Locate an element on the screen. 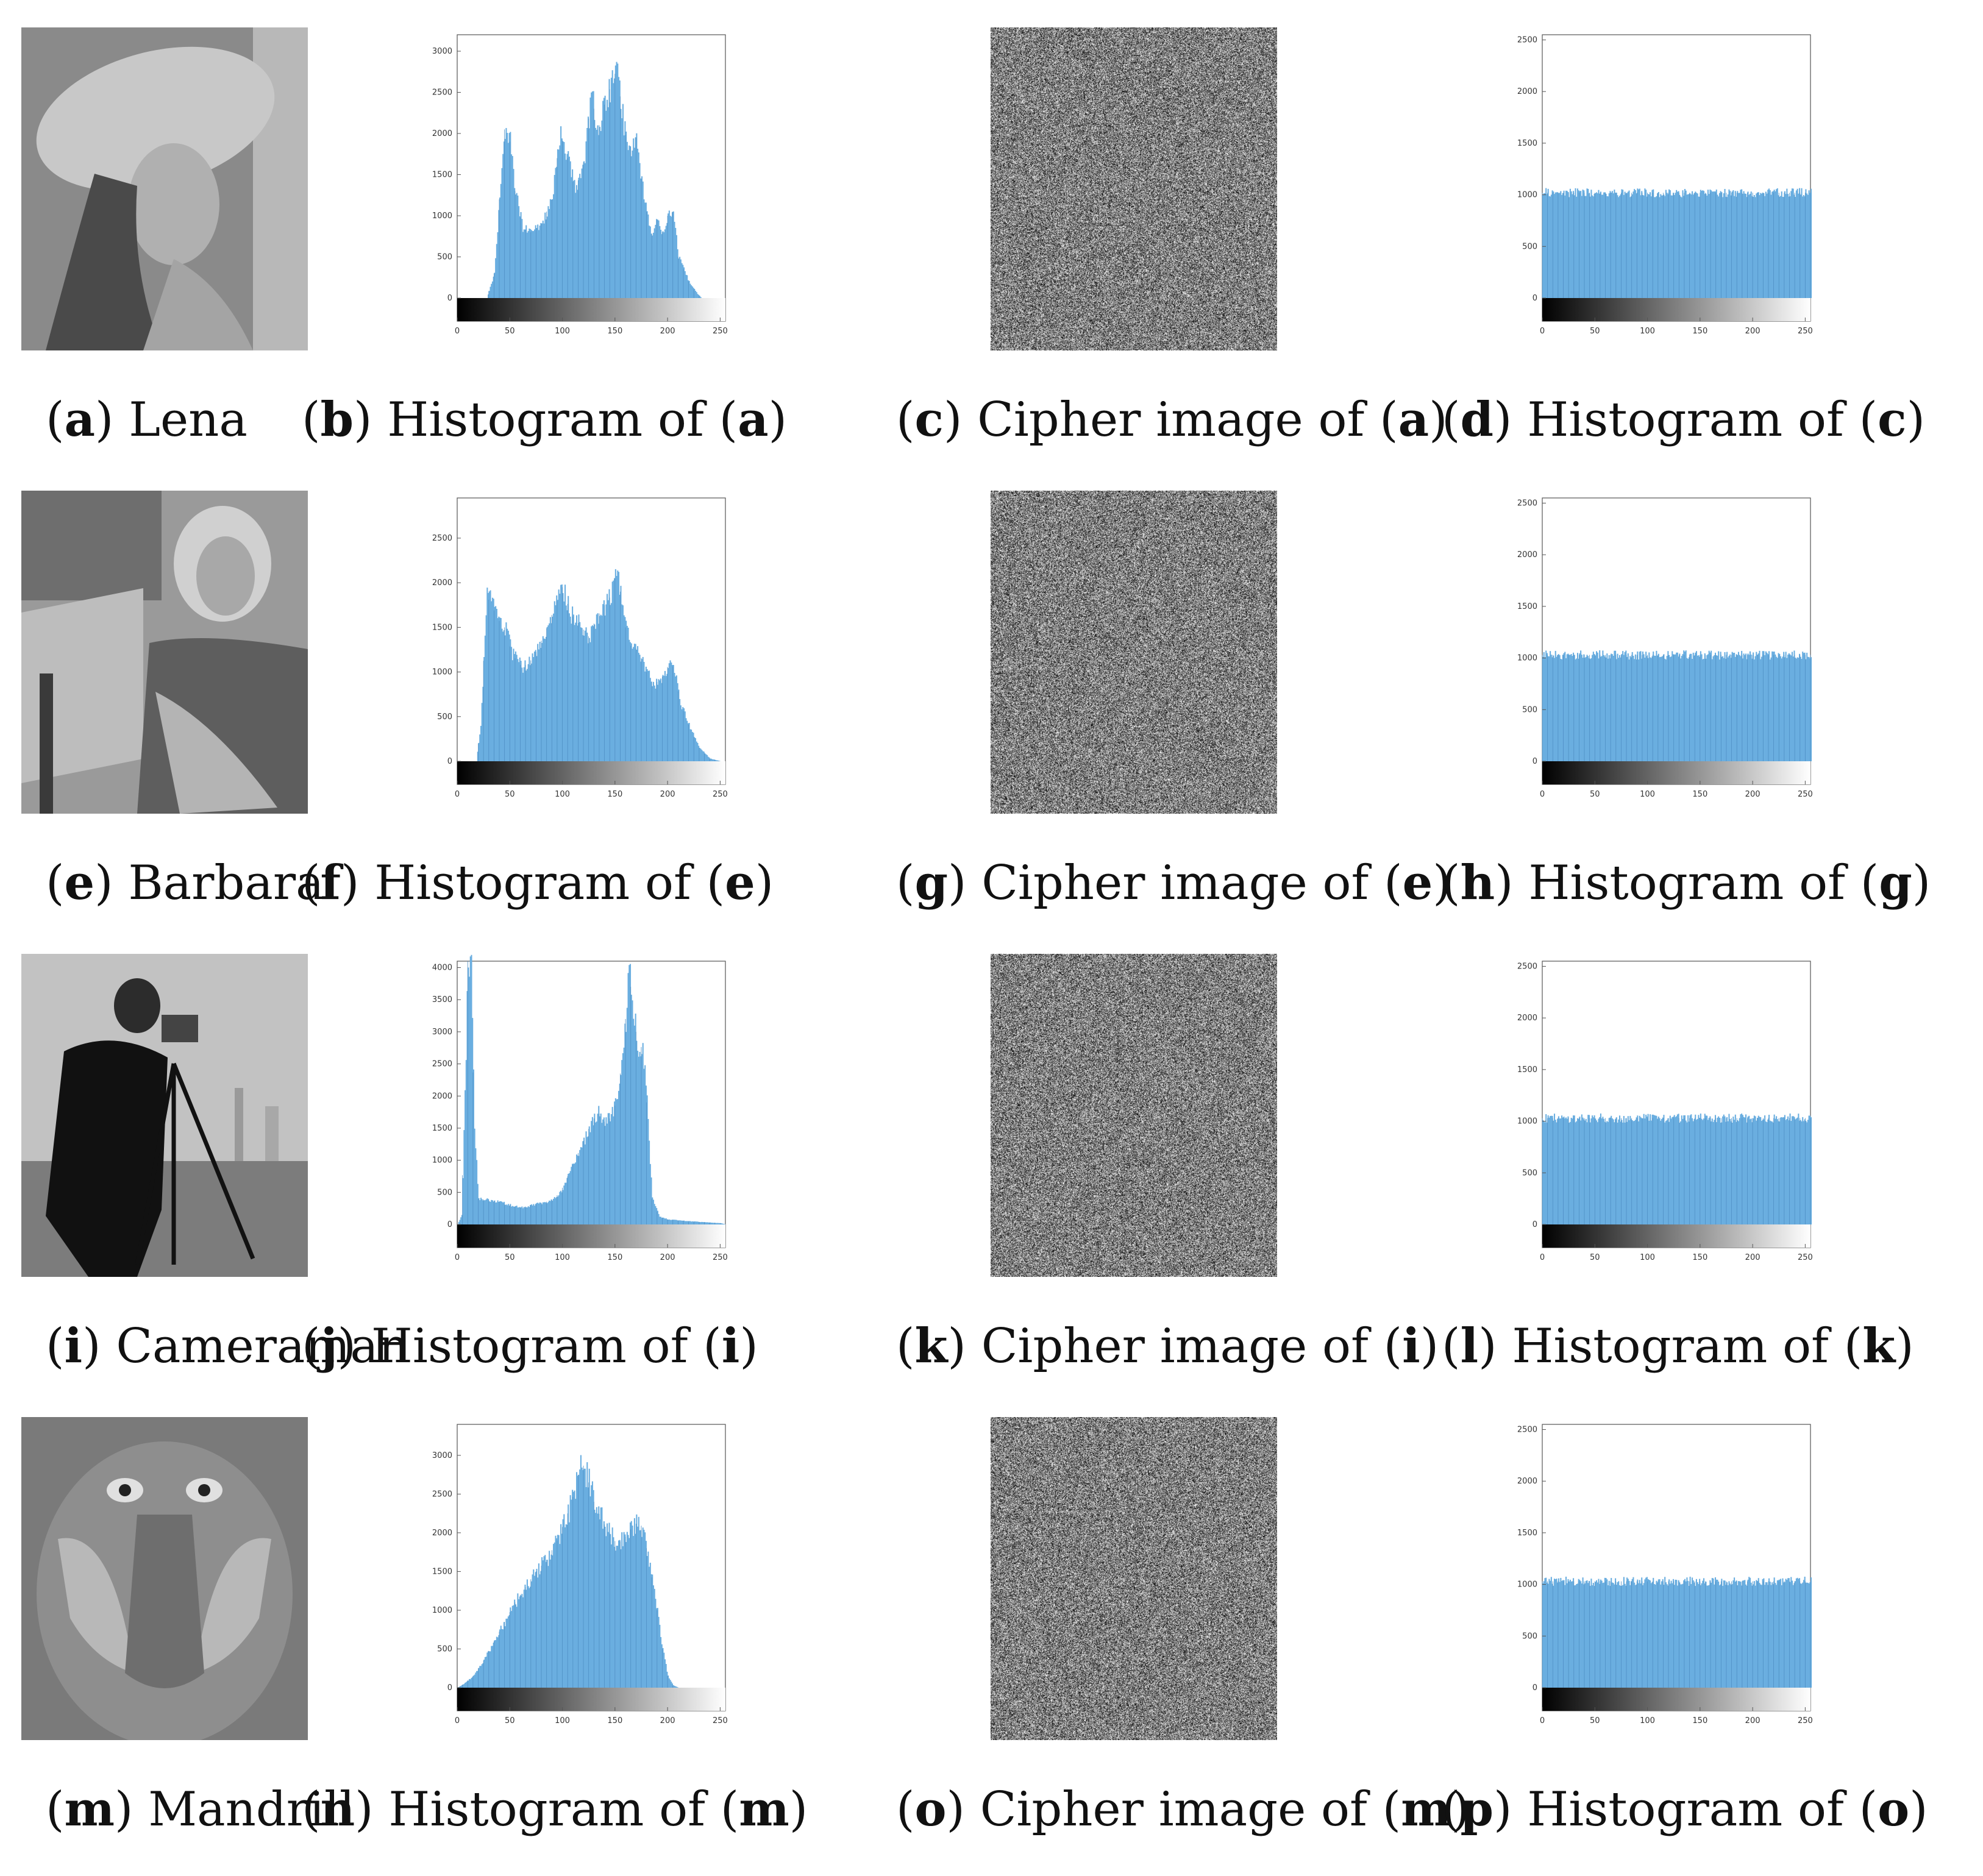 This screenshot has width=1983, height=1876. x-tick-label: 200 is located at coordinates (1752, 1257).